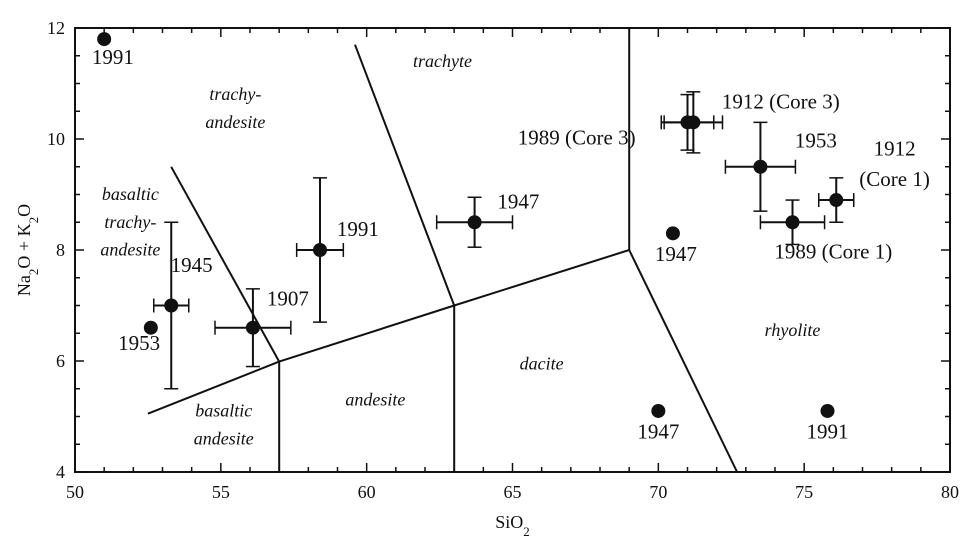 The image size is (963, 542). What do you see at coordinates (375, 399) in the screenshot?
I see `field-label-8: andesite` at bounding box center [375, 399].